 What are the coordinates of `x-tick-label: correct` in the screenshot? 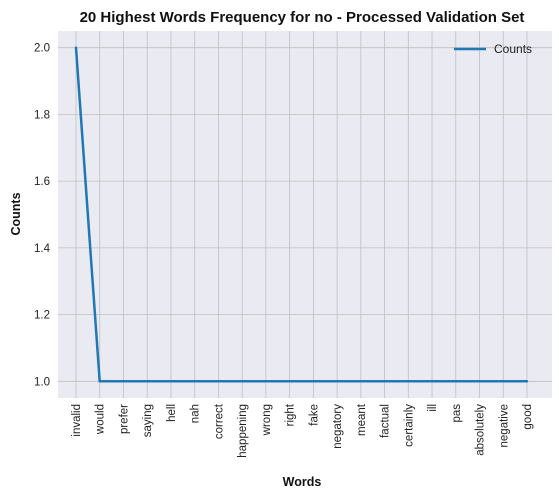 It's located at (219, 421).